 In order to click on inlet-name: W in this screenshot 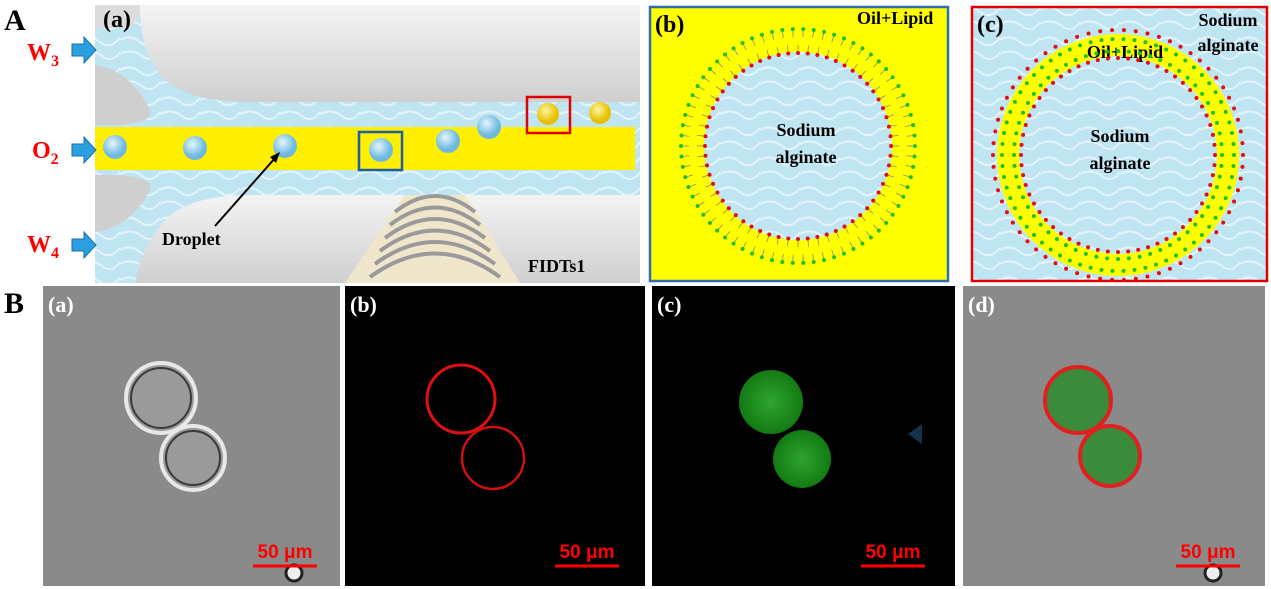, I will do `click(39, 53)`.